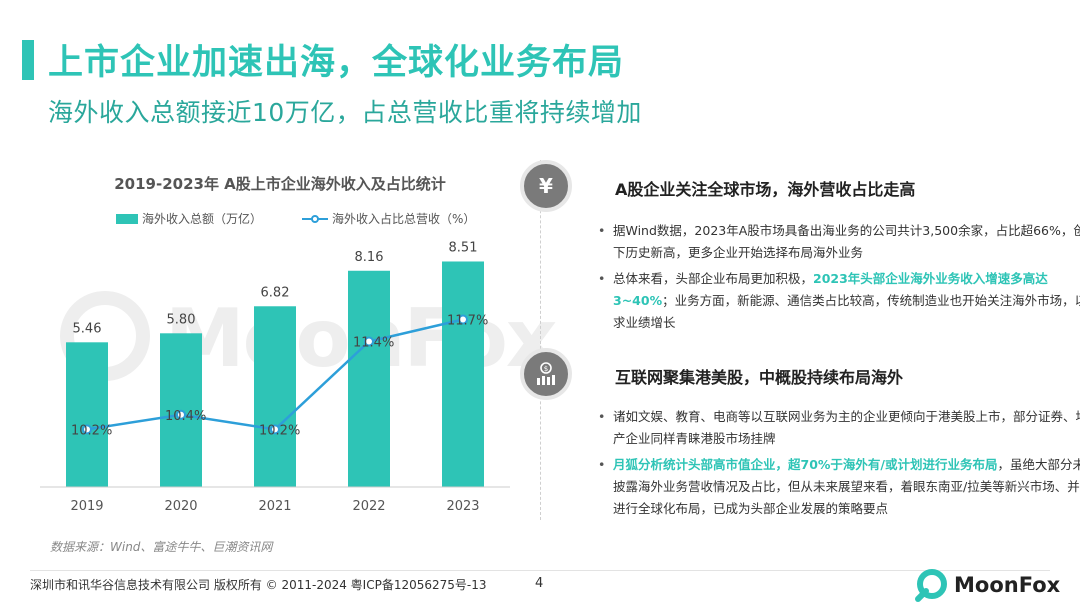 The height and width of the screenshot is (607, 1080). What do you see at coordinates (368, 506) in the screenshot?
I see `x-tick-label: 2022` at bounding box center [368, 506].